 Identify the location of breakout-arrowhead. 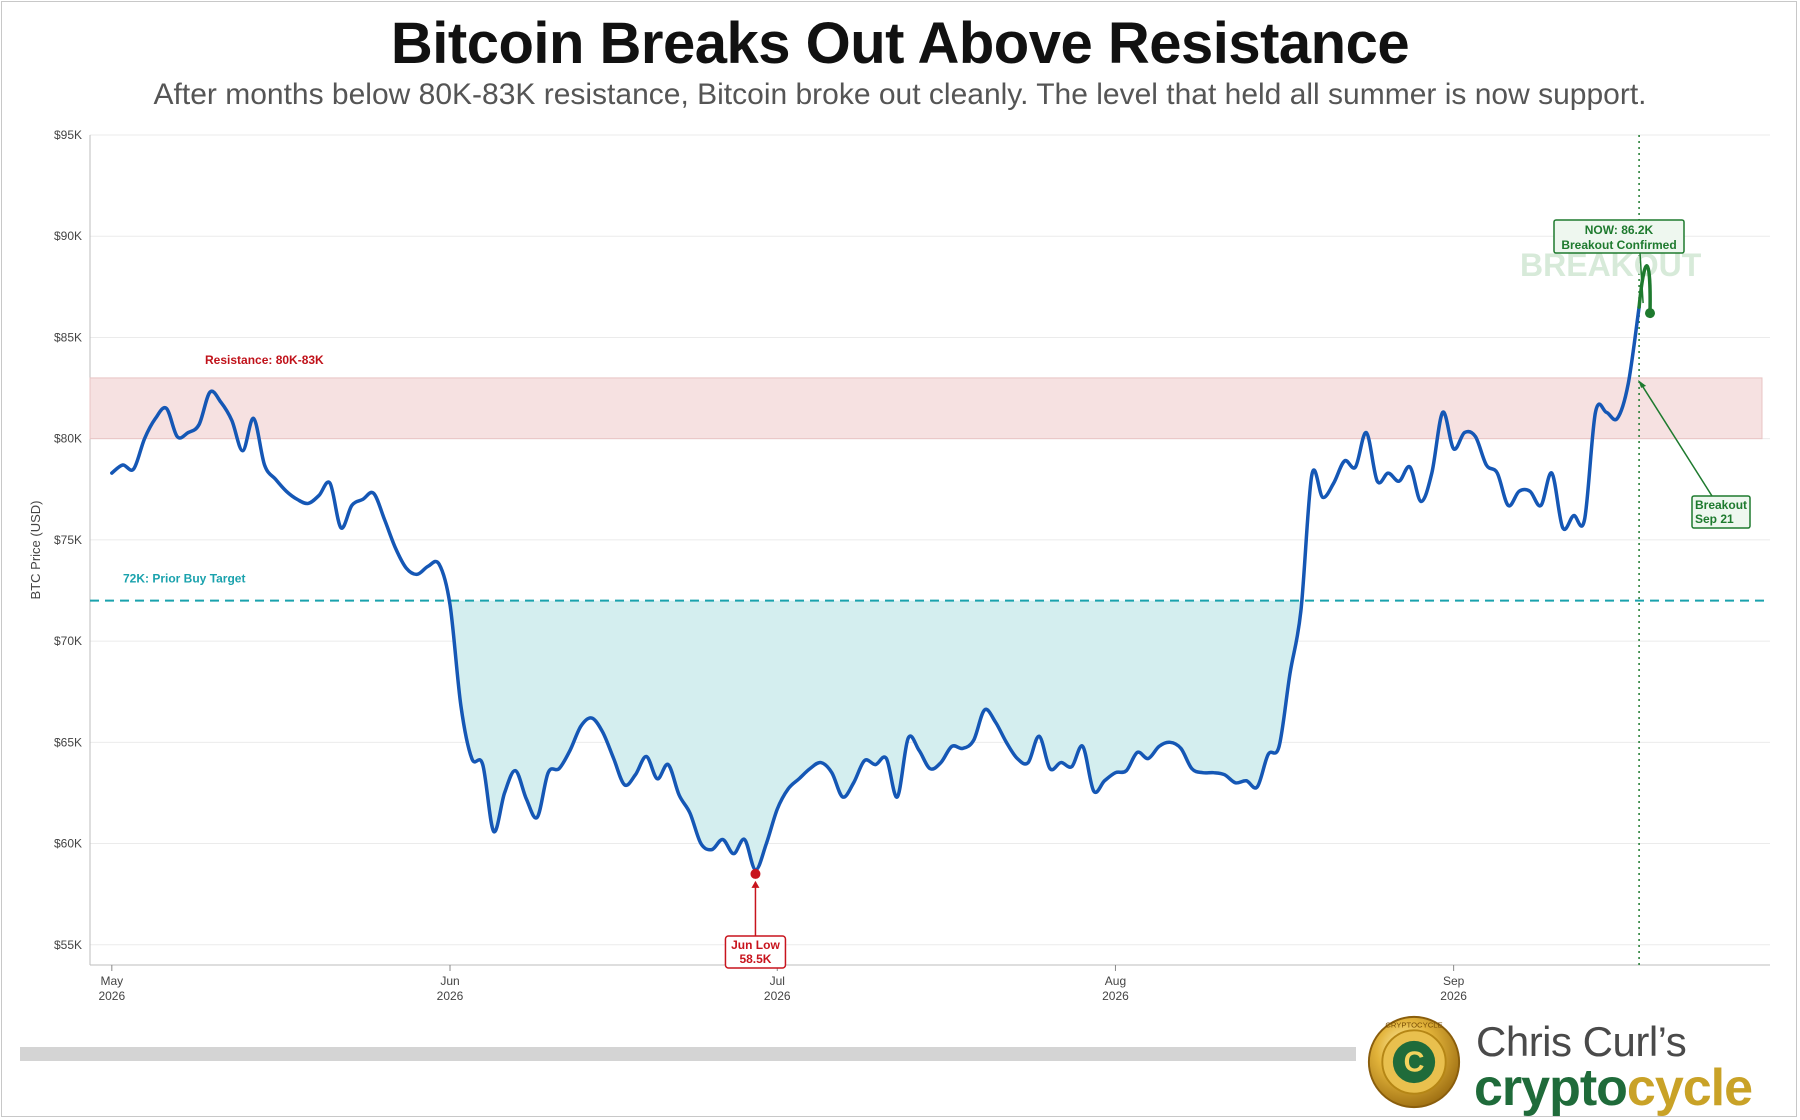
(1642, 383).